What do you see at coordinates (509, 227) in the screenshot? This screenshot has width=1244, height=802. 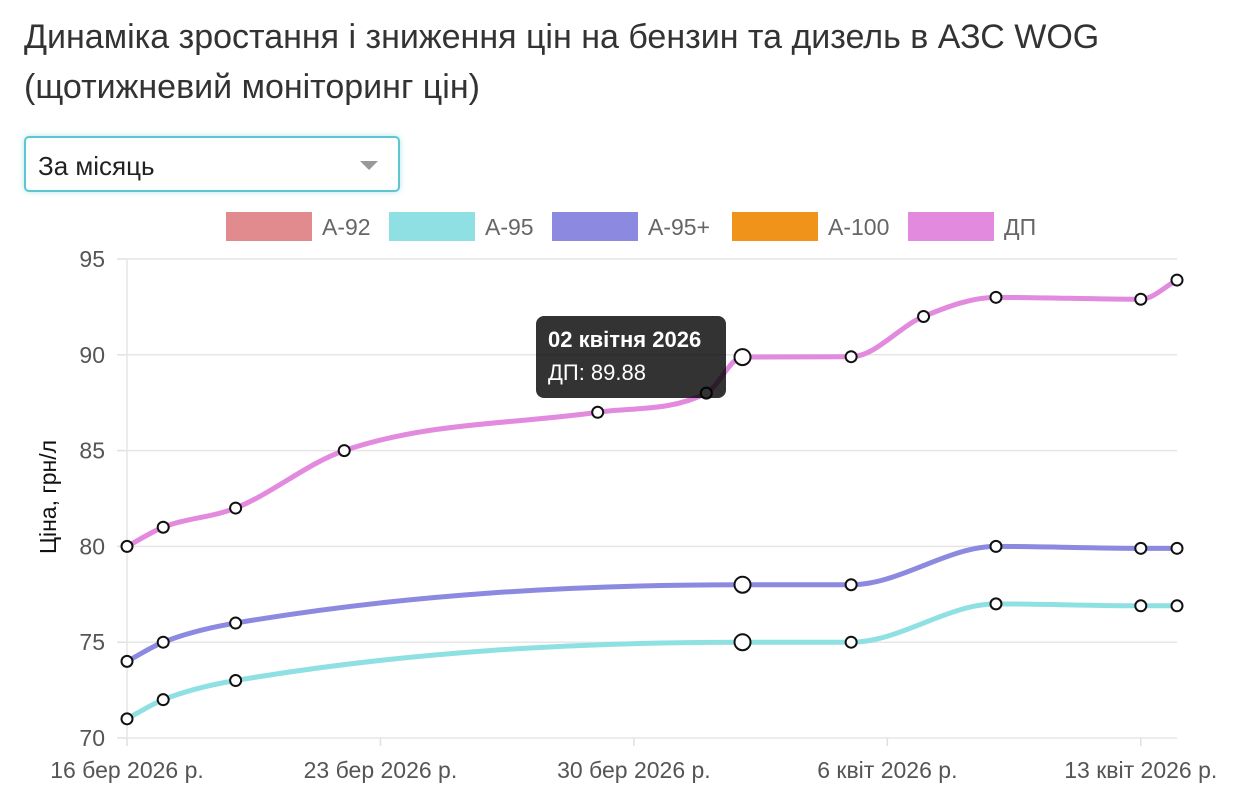 I see `legend-label: А-95` at bounding box center [509, 227].